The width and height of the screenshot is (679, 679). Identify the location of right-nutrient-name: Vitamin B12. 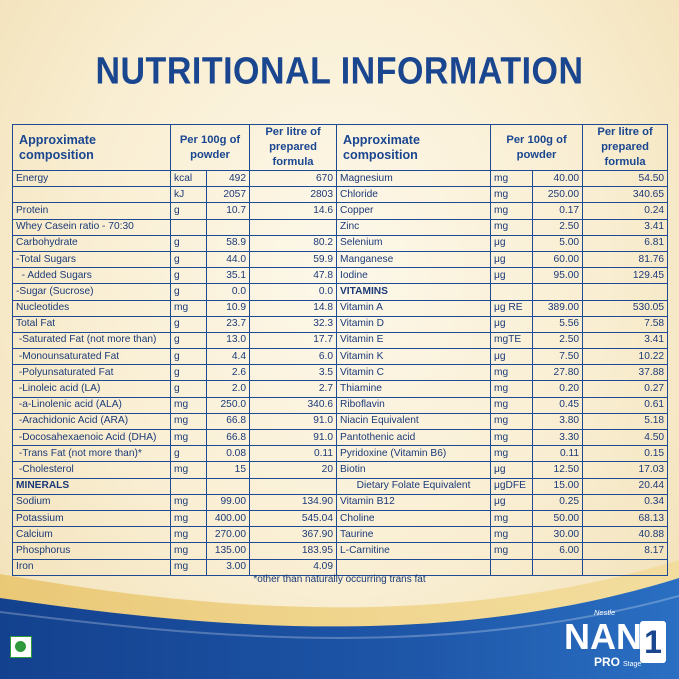
(414, 502).